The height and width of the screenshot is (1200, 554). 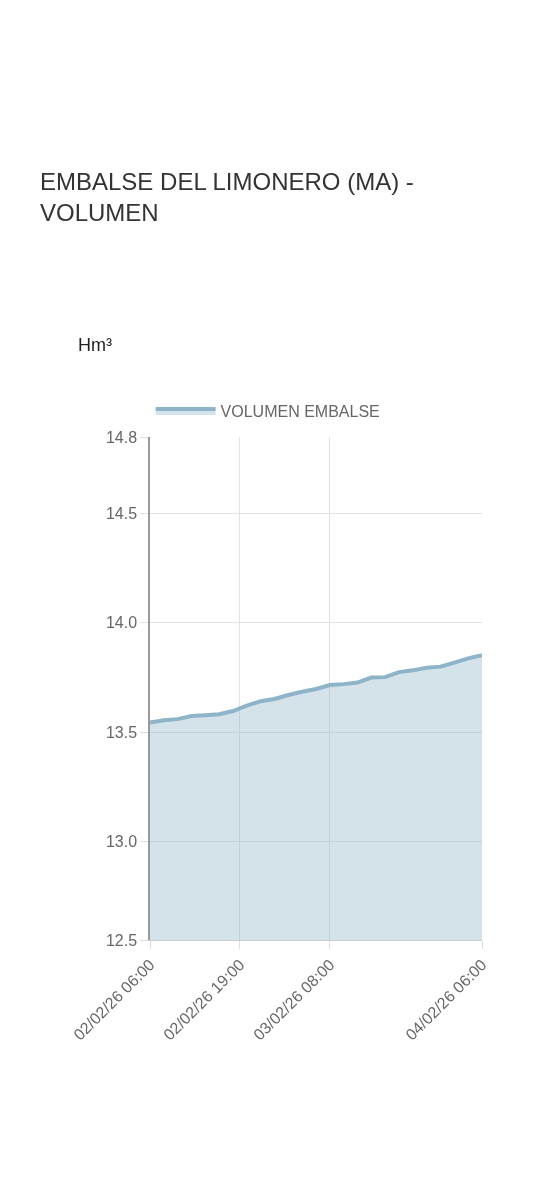 I want to click on y-tick-label: 14.5, so click(x=121, y=514).